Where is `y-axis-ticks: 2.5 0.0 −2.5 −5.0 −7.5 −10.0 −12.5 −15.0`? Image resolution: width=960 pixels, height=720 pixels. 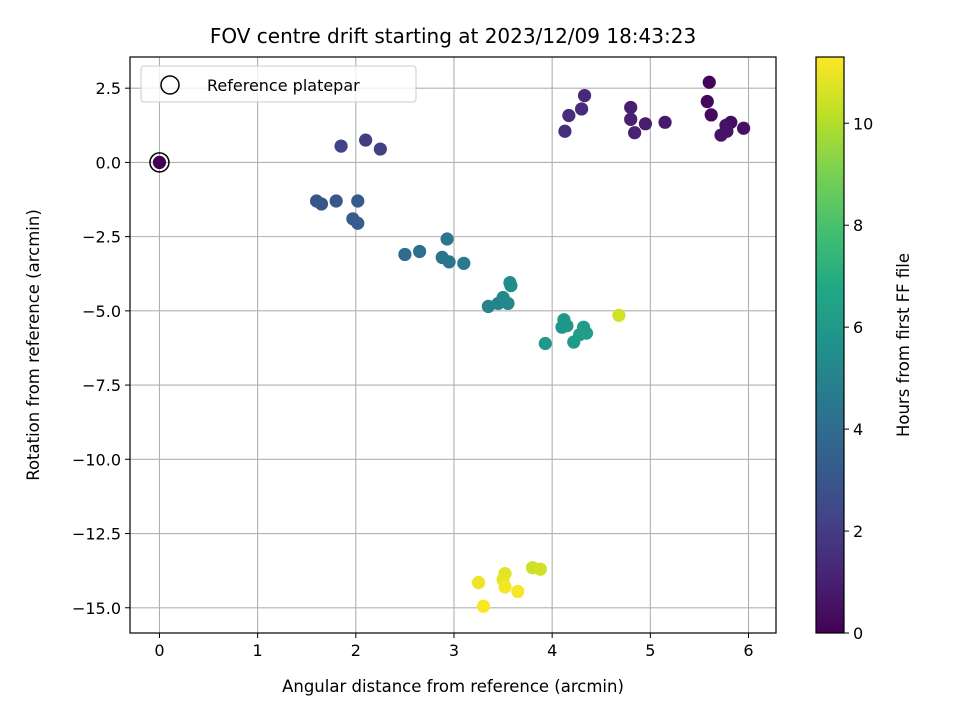
y-axis-ticks: 2.5 0.0 −2.5 −5.0 −7.5 −10.0 −12.5 −15.0 is located at coordinates (101, 348).